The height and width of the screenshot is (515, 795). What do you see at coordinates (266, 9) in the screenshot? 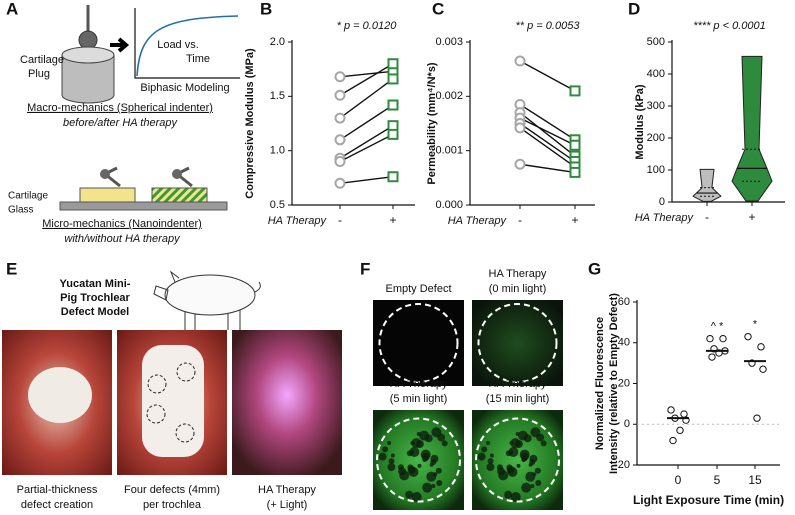
I see `panel-label: B` at bounding box center [266, 9].